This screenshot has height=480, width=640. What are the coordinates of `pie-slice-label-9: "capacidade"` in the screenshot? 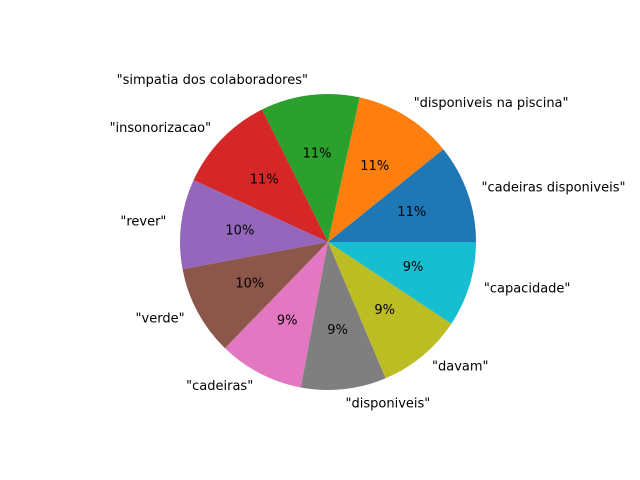 It's located at (527, 288).